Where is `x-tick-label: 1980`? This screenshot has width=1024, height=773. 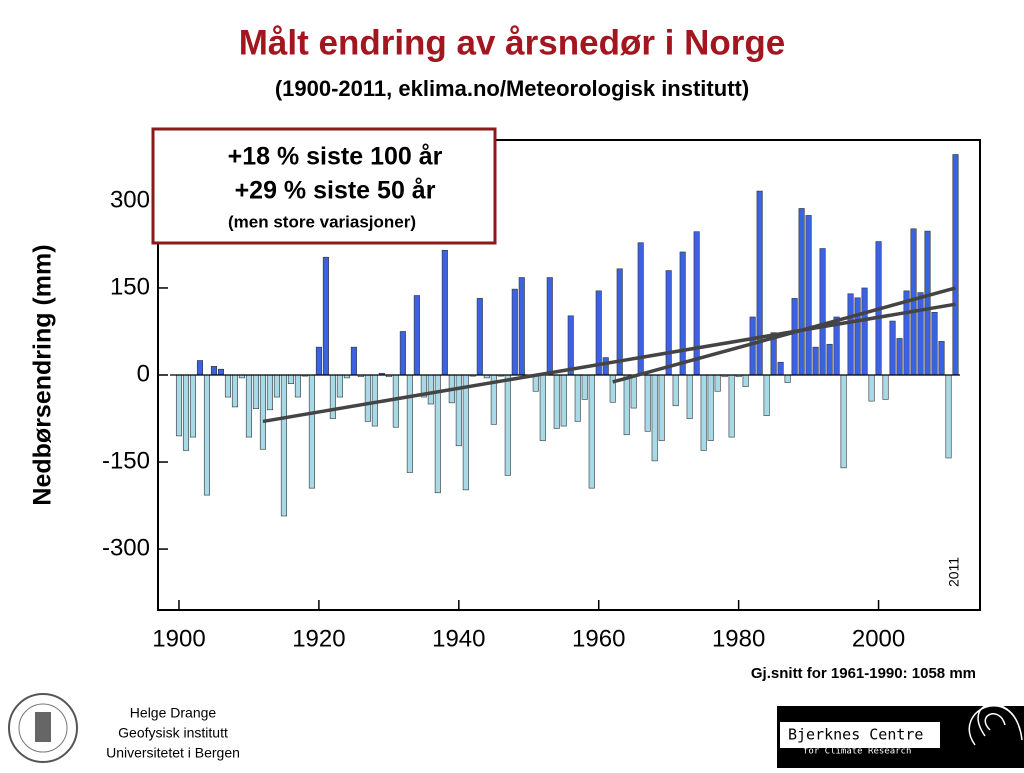 x-tick-label: 1980 is located at coordinates (738, 638).